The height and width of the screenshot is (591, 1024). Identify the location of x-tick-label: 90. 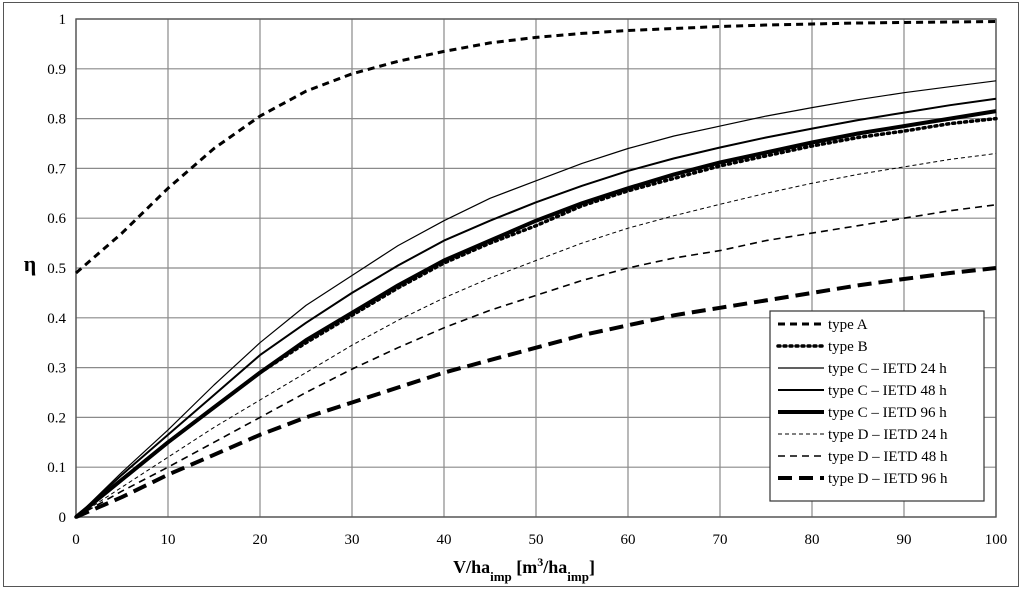
(904, 540).